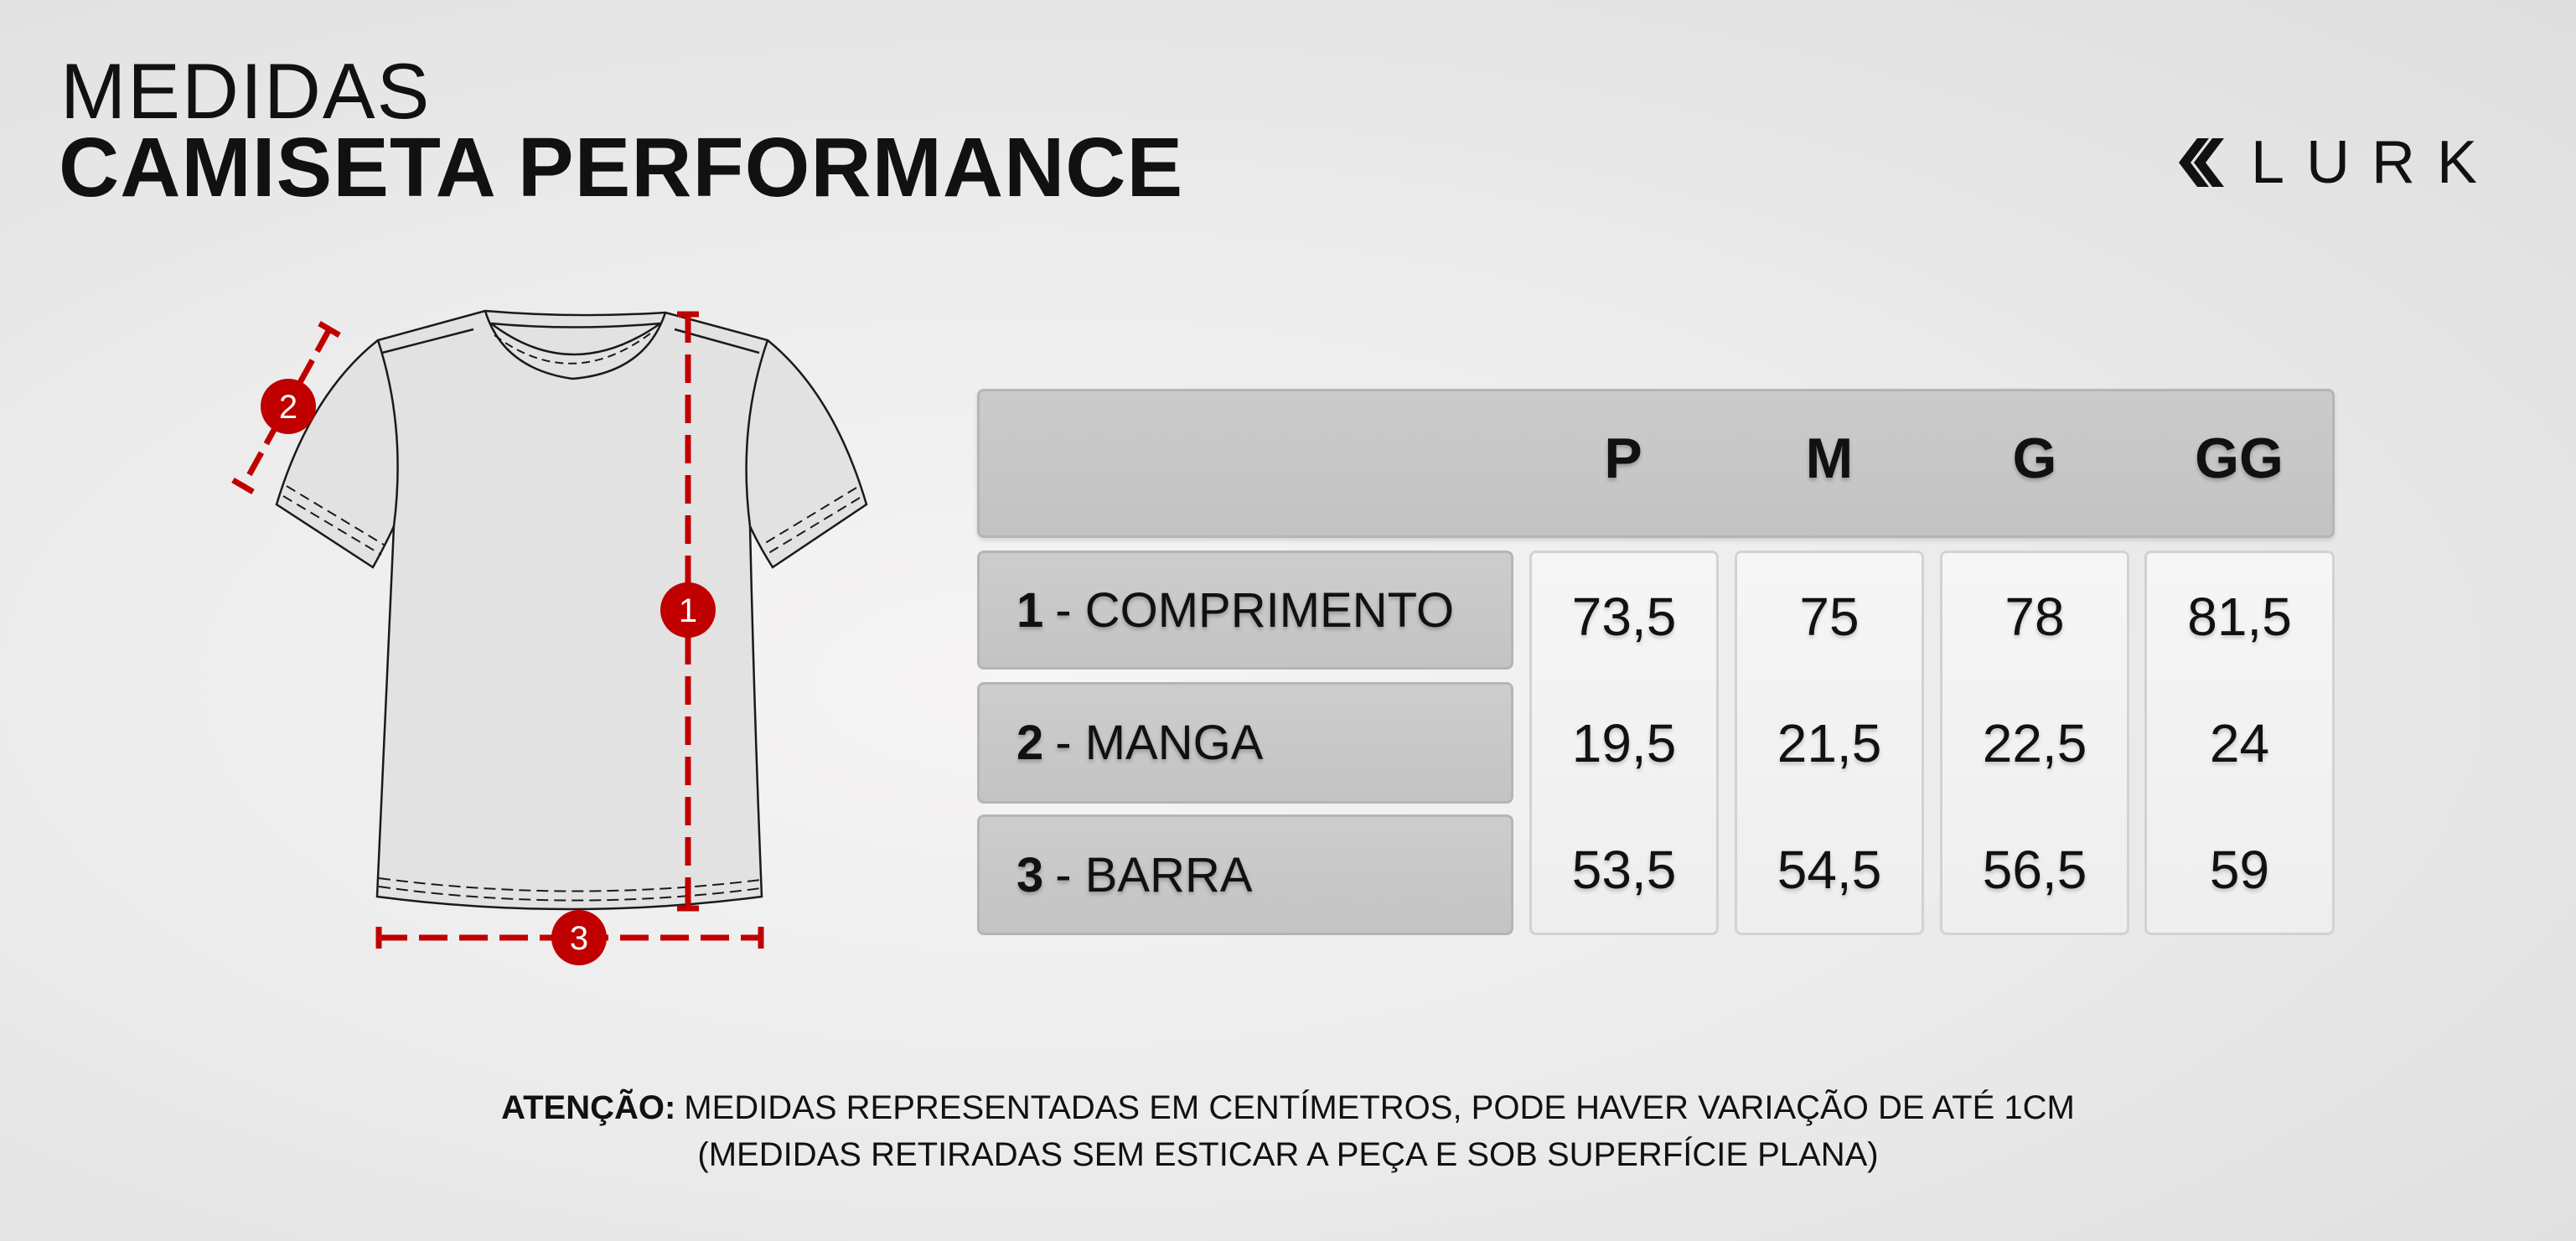  Describe the element at coordinates (1829, 616) in the screenshot. I see `table-cell: 75` at that location.